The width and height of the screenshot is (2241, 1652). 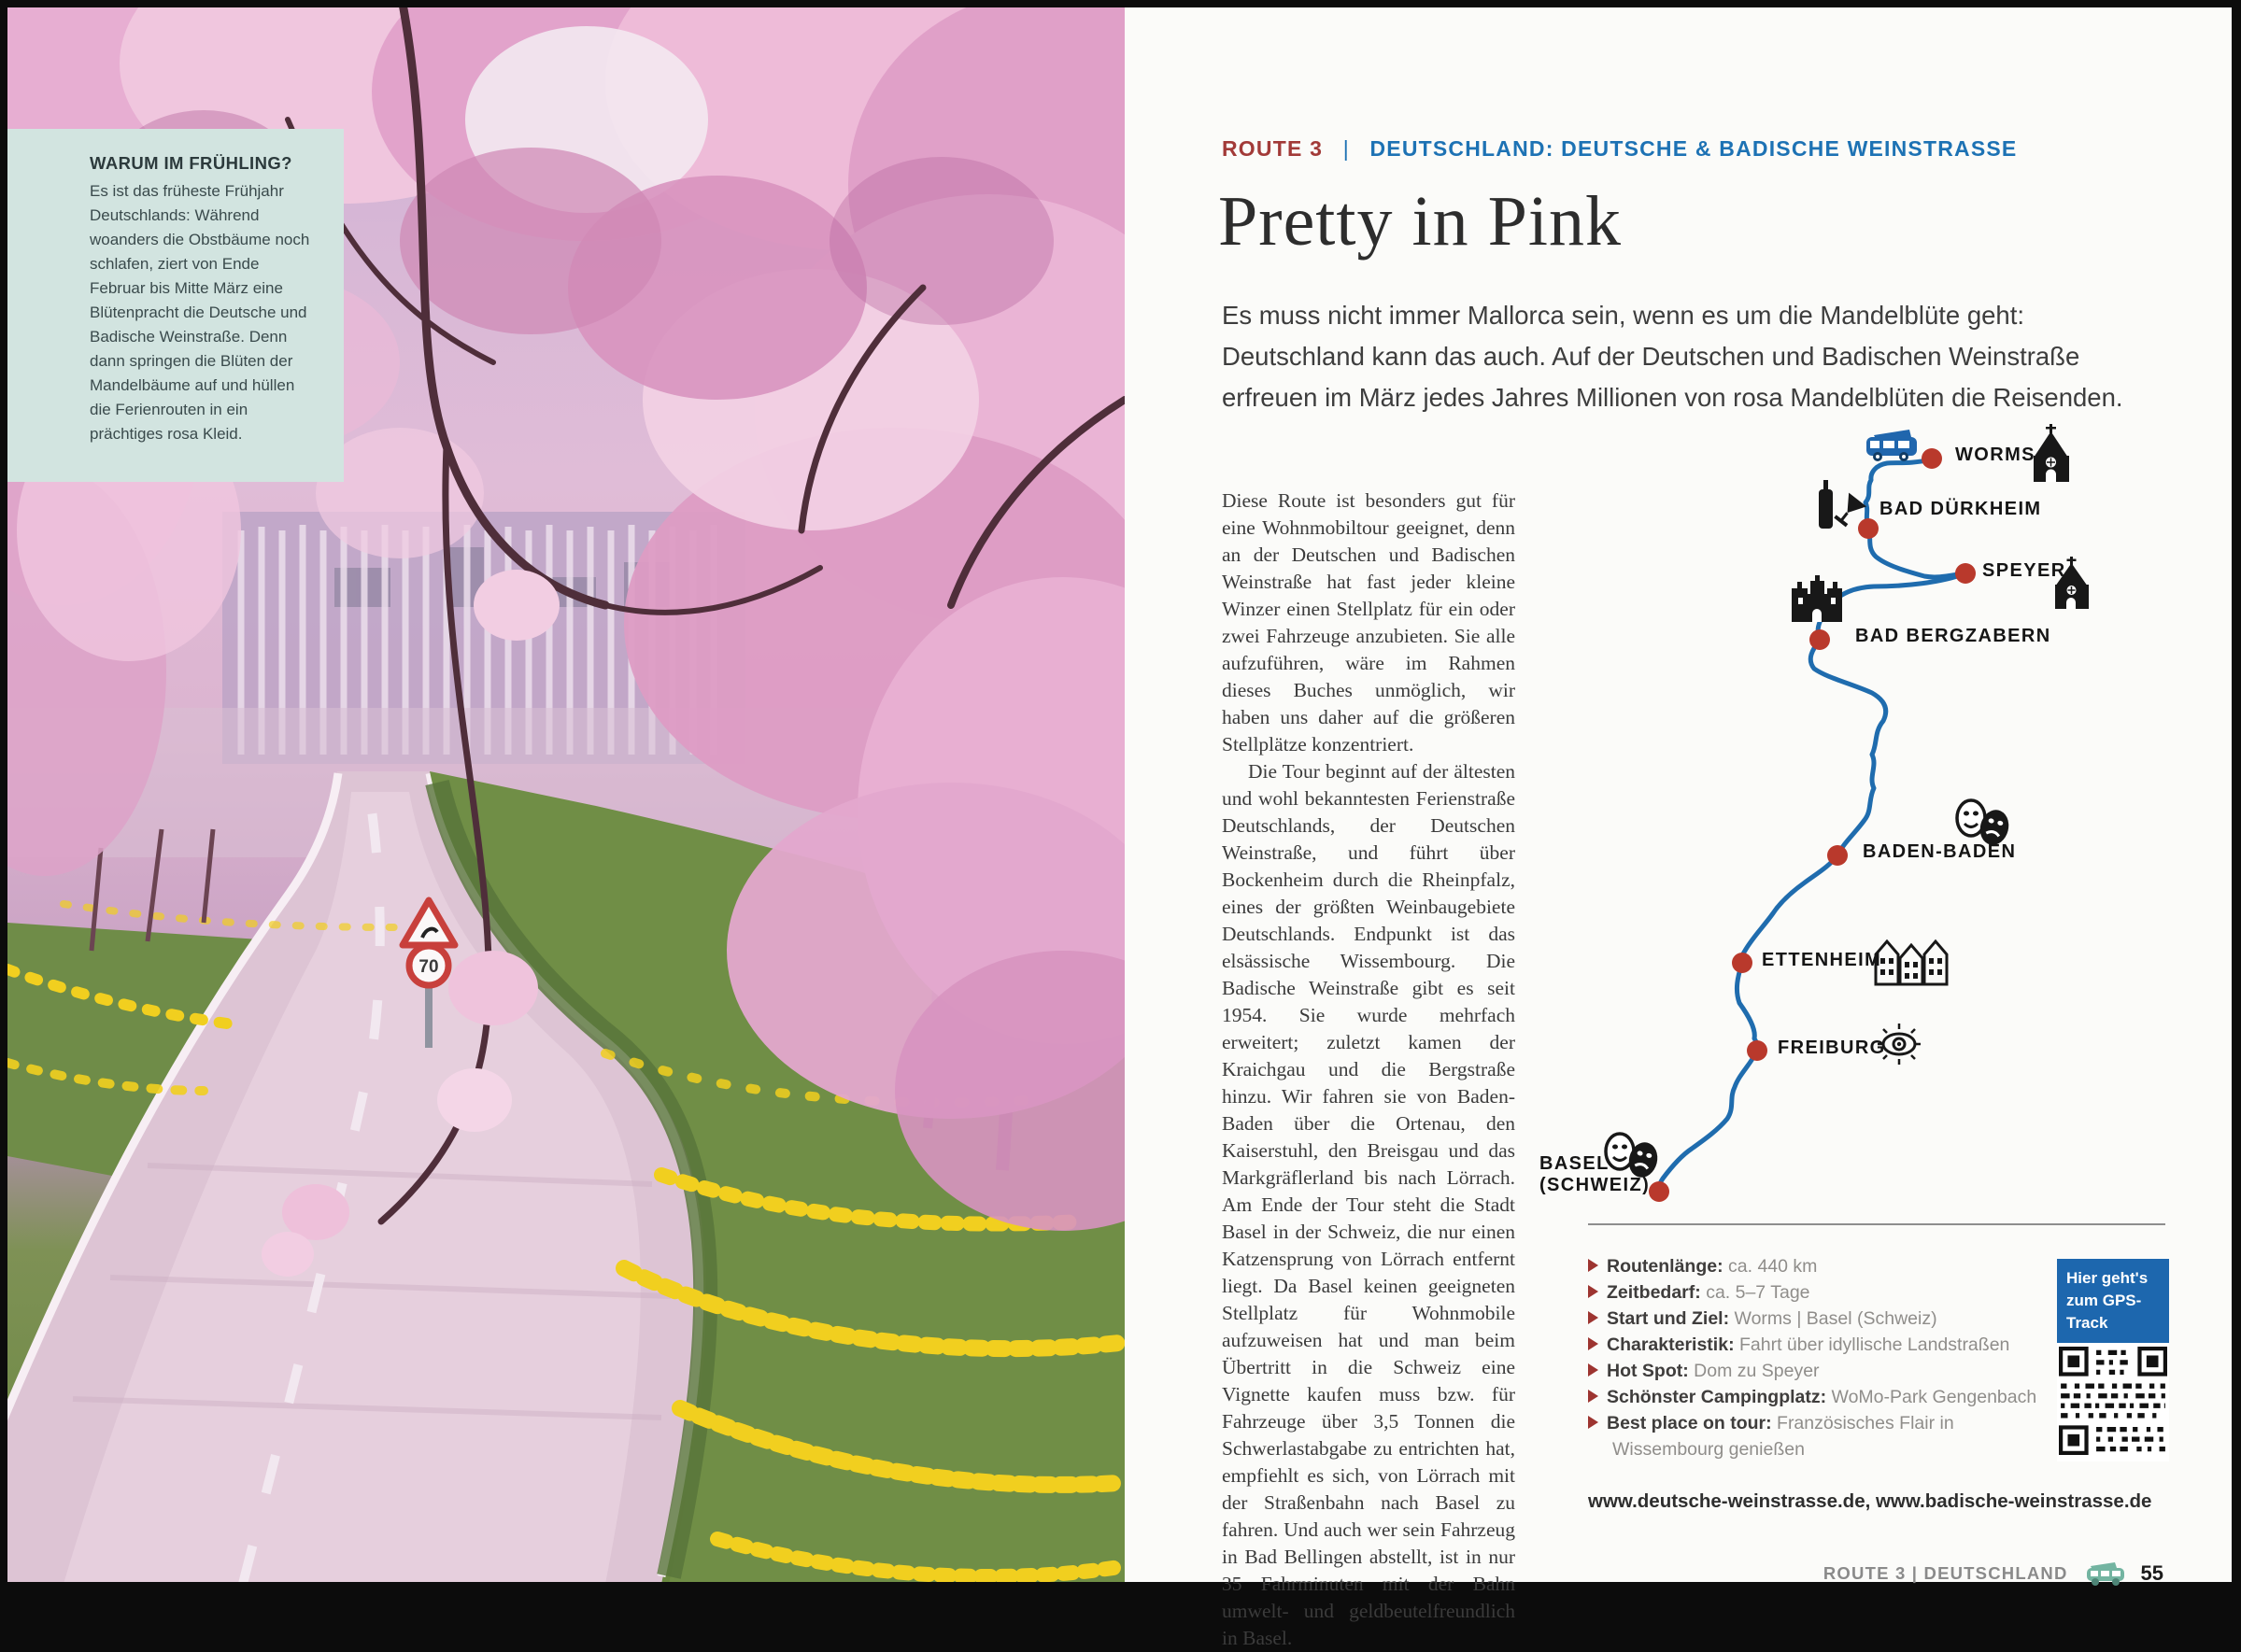 What do you see at coordinates (1965, 573) in the screenshot?
I see `stop-dot-speyer` at bounding box center [1965, 573].